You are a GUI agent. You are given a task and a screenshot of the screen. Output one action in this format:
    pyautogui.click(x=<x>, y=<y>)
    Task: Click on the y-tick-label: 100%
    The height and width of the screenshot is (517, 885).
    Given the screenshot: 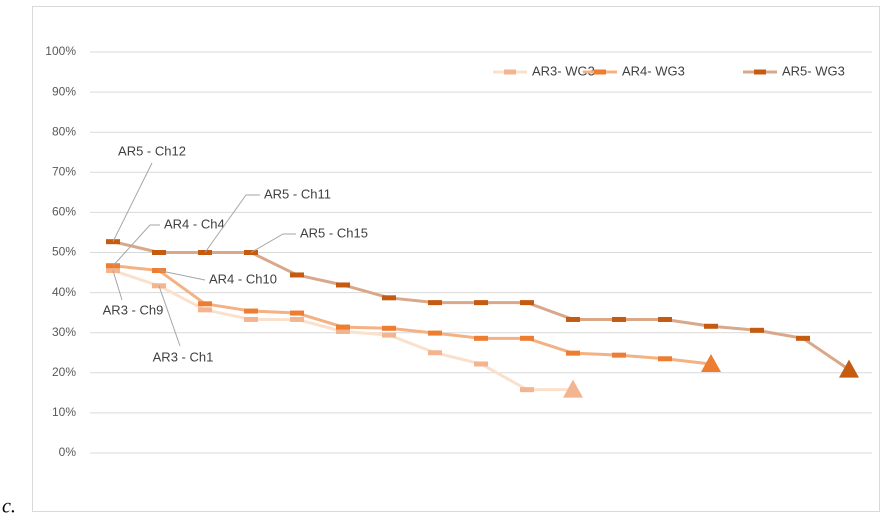 What is the action you would take?
    pyautogui.click(x=60, y=51)
    